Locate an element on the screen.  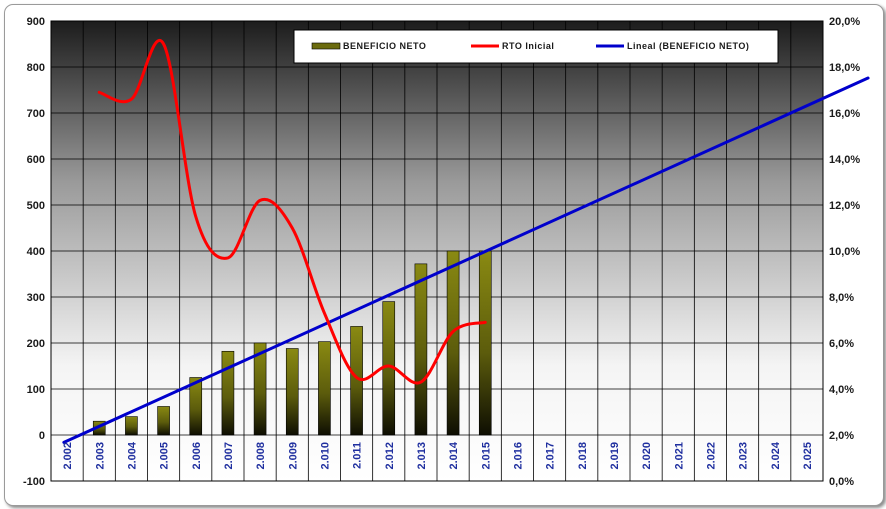
legend-label-lineal: Lineal (BENEFICIO NETO) is located at coordinates (688, 46).